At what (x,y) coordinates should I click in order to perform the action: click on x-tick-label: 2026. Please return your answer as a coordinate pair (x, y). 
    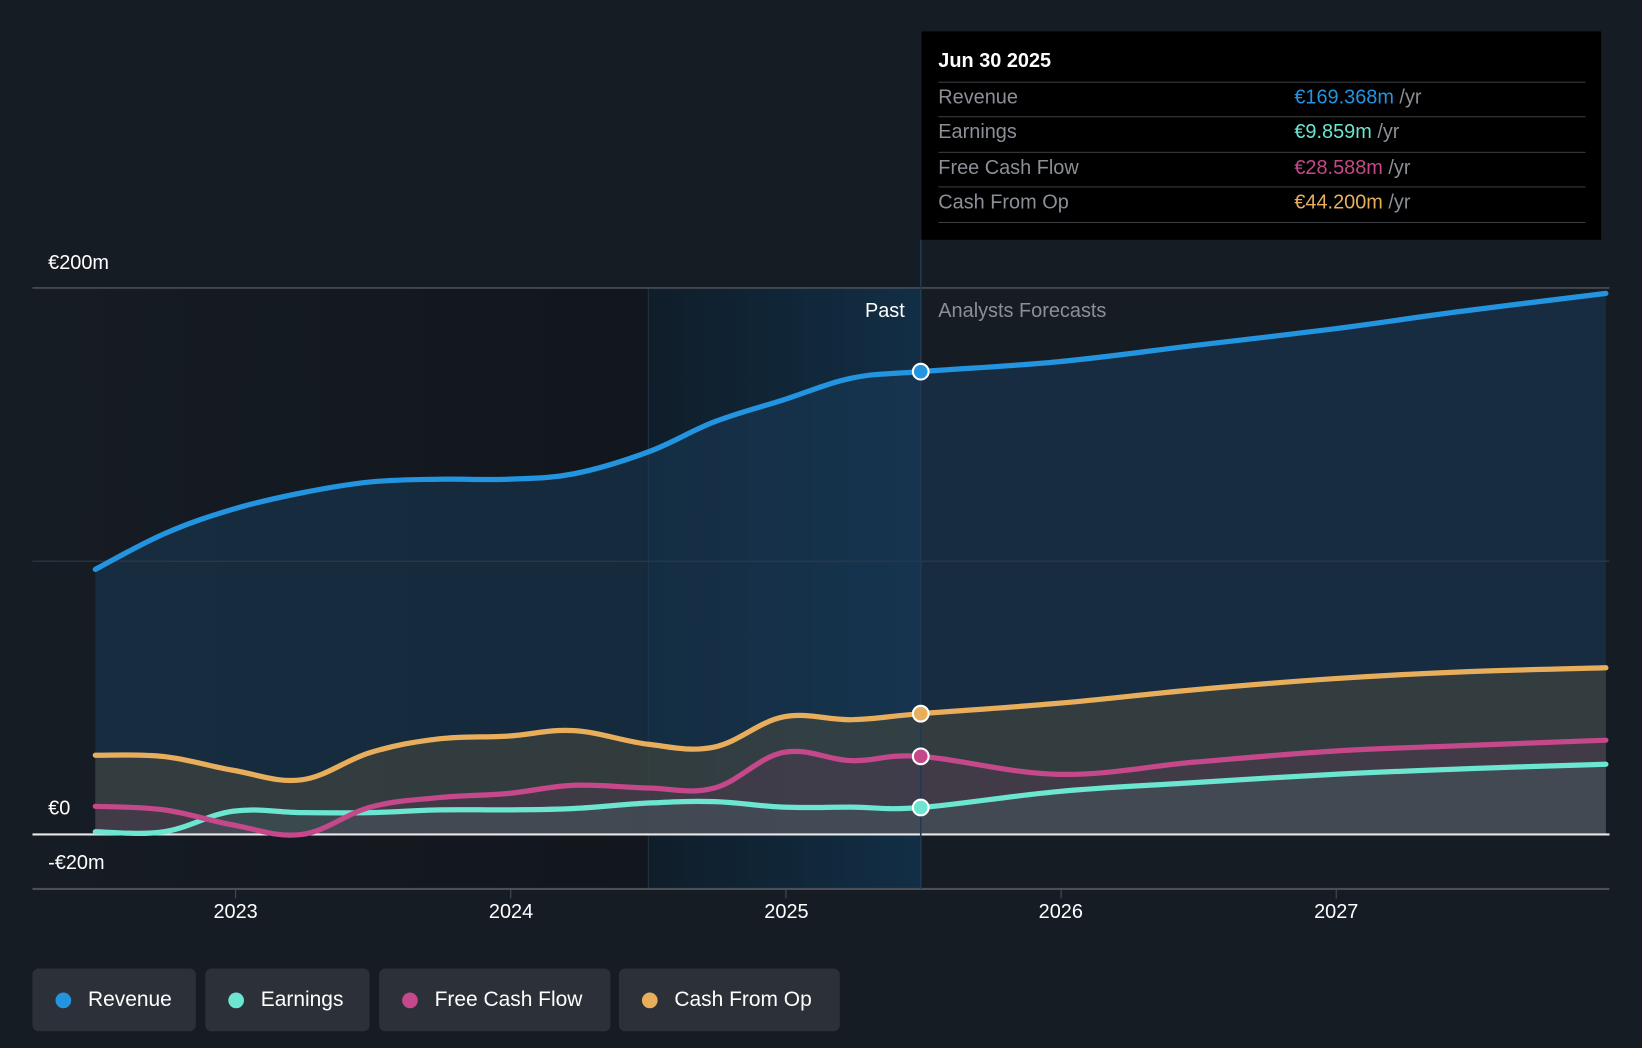
    Looking at the image, I should click on (1060, 912).